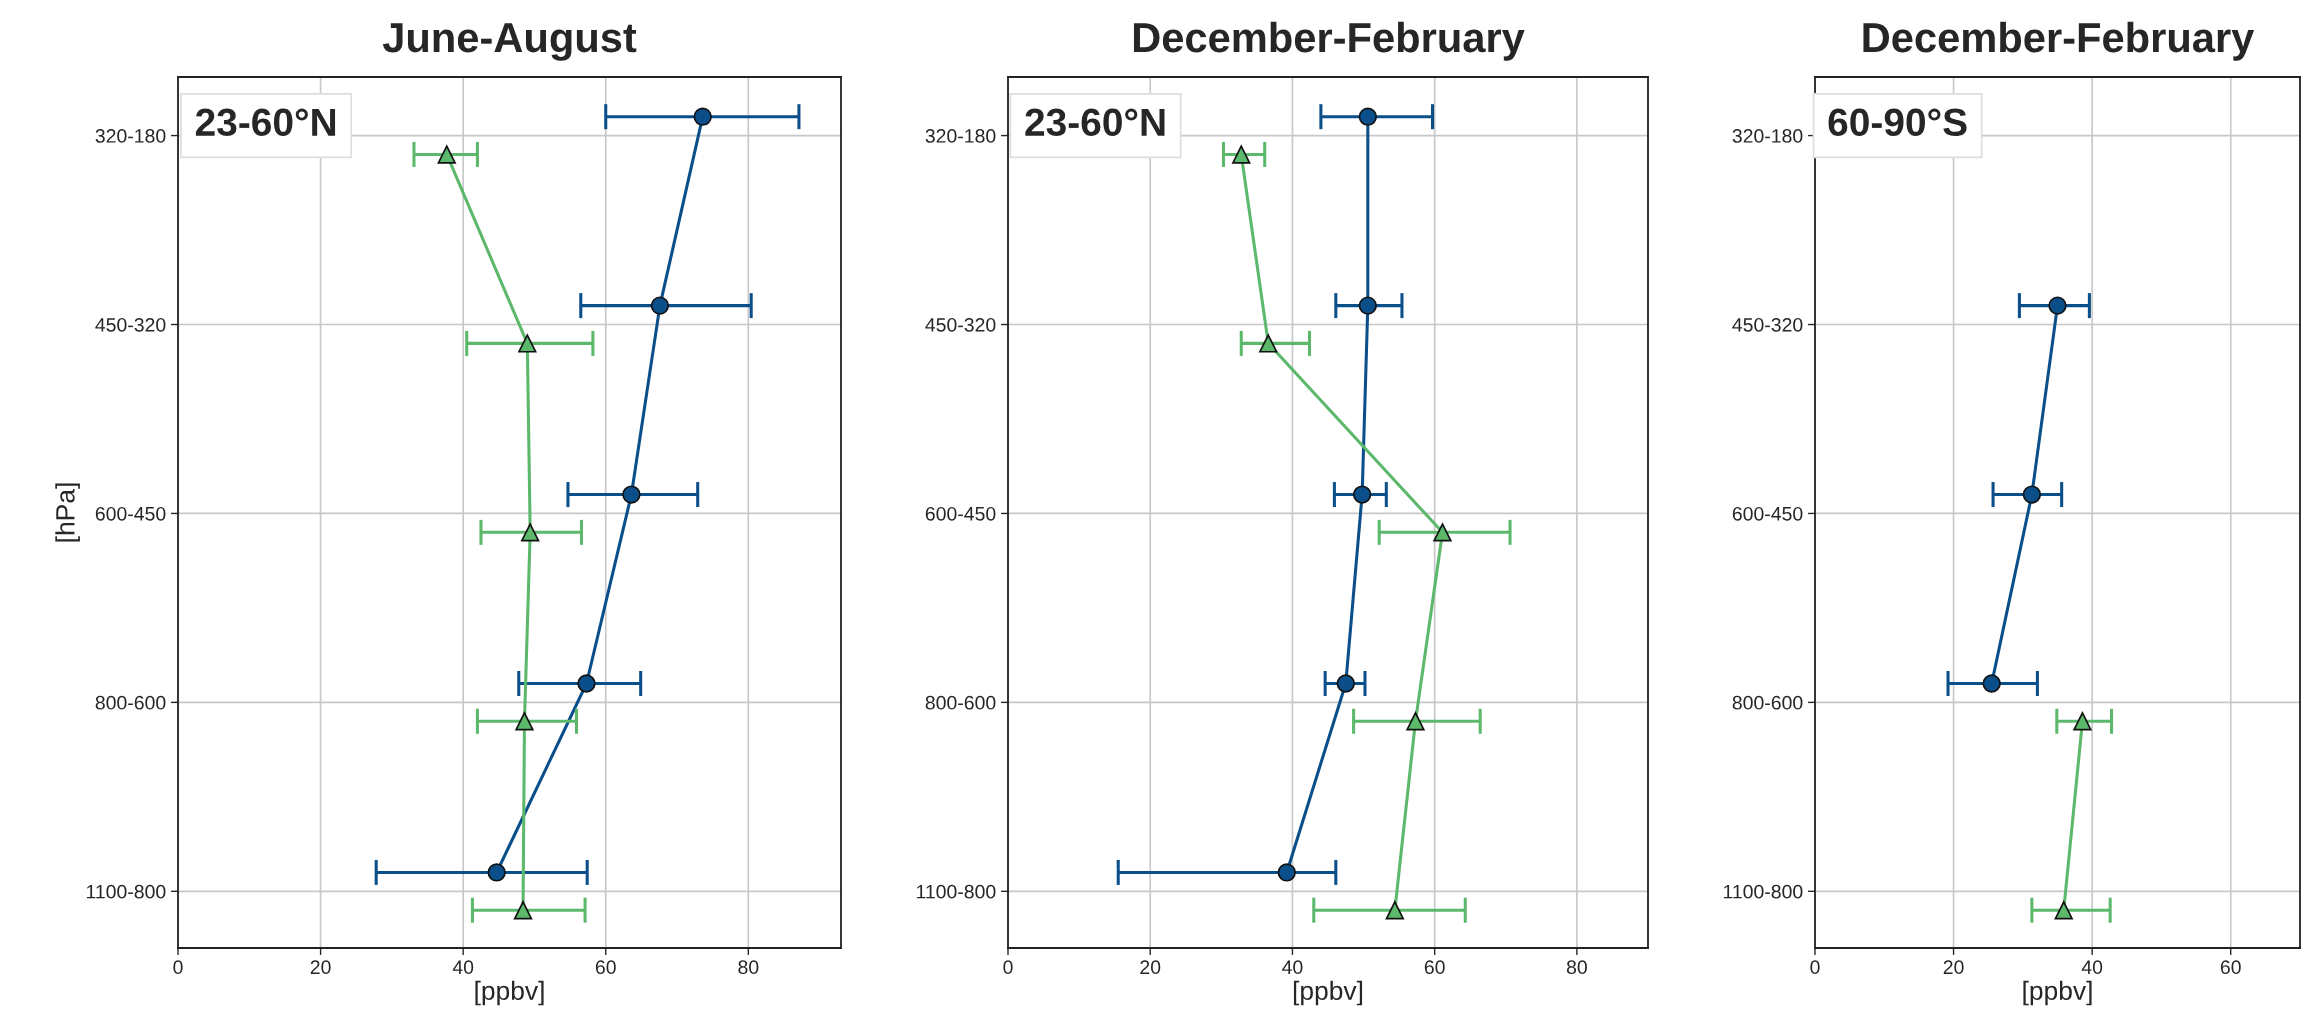  Describe the element at coordinates (1897, 122) in the screenshot. I see `annotation: 60-90°S` at that location.